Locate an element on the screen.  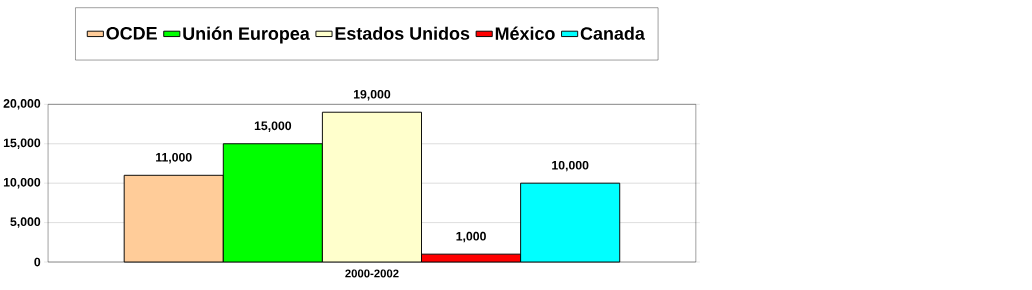
y-tick-label: 5,000 is located at coordinates (25, 222).